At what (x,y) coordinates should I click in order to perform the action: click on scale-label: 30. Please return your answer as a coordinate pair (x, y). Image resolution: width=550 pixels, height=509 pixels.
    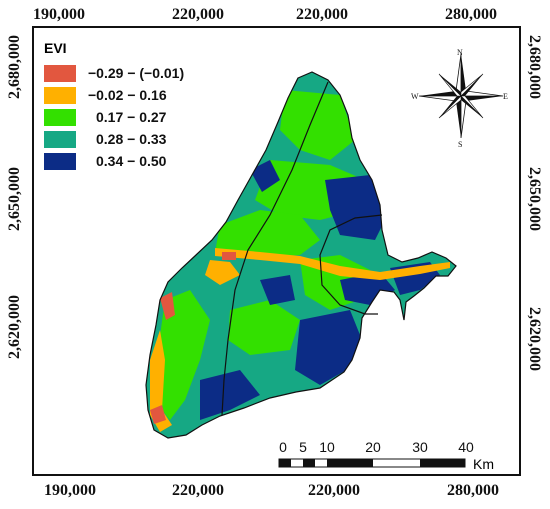
    Looking at the image, I should click on (420, 447).